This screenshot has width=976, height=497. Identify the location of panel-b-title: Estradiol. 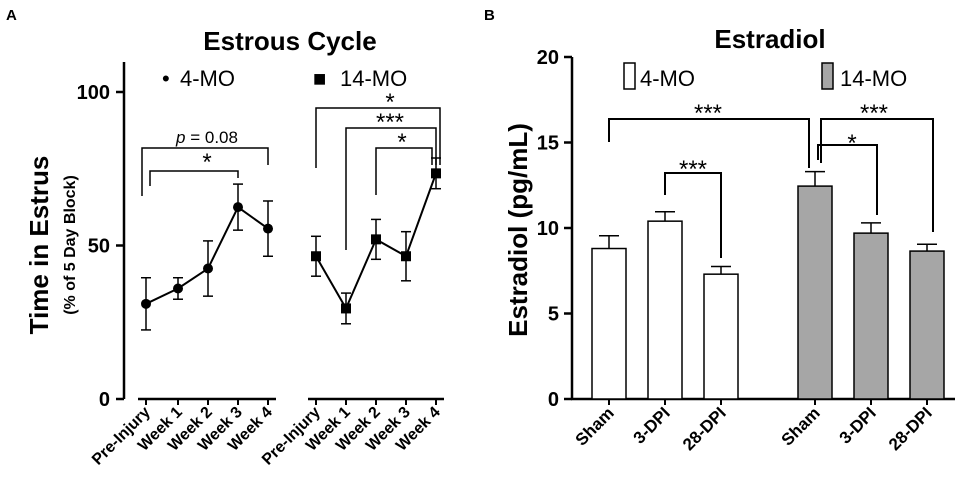
(769, 39).